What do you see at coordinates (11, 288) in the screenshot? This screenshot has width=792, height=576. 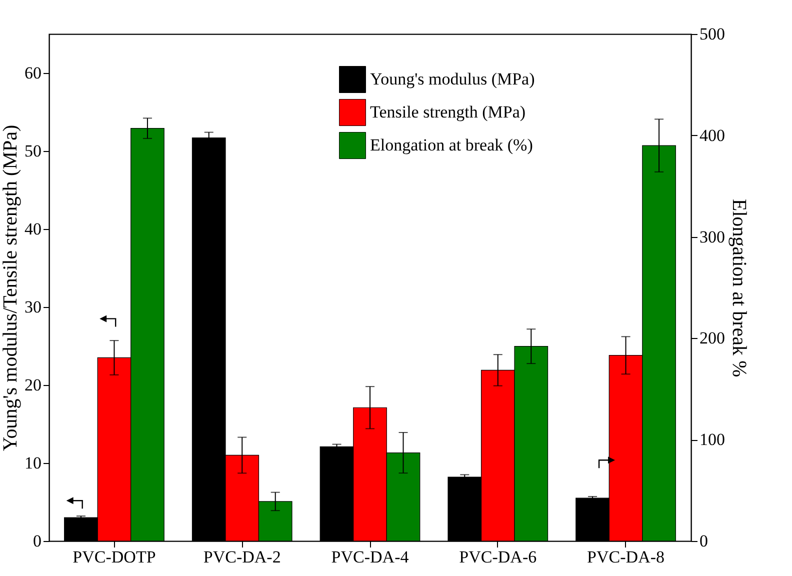 I see `y-axis-title: Young's modulus/Tensile strength (MPa)` at bounding box center [11, 288].